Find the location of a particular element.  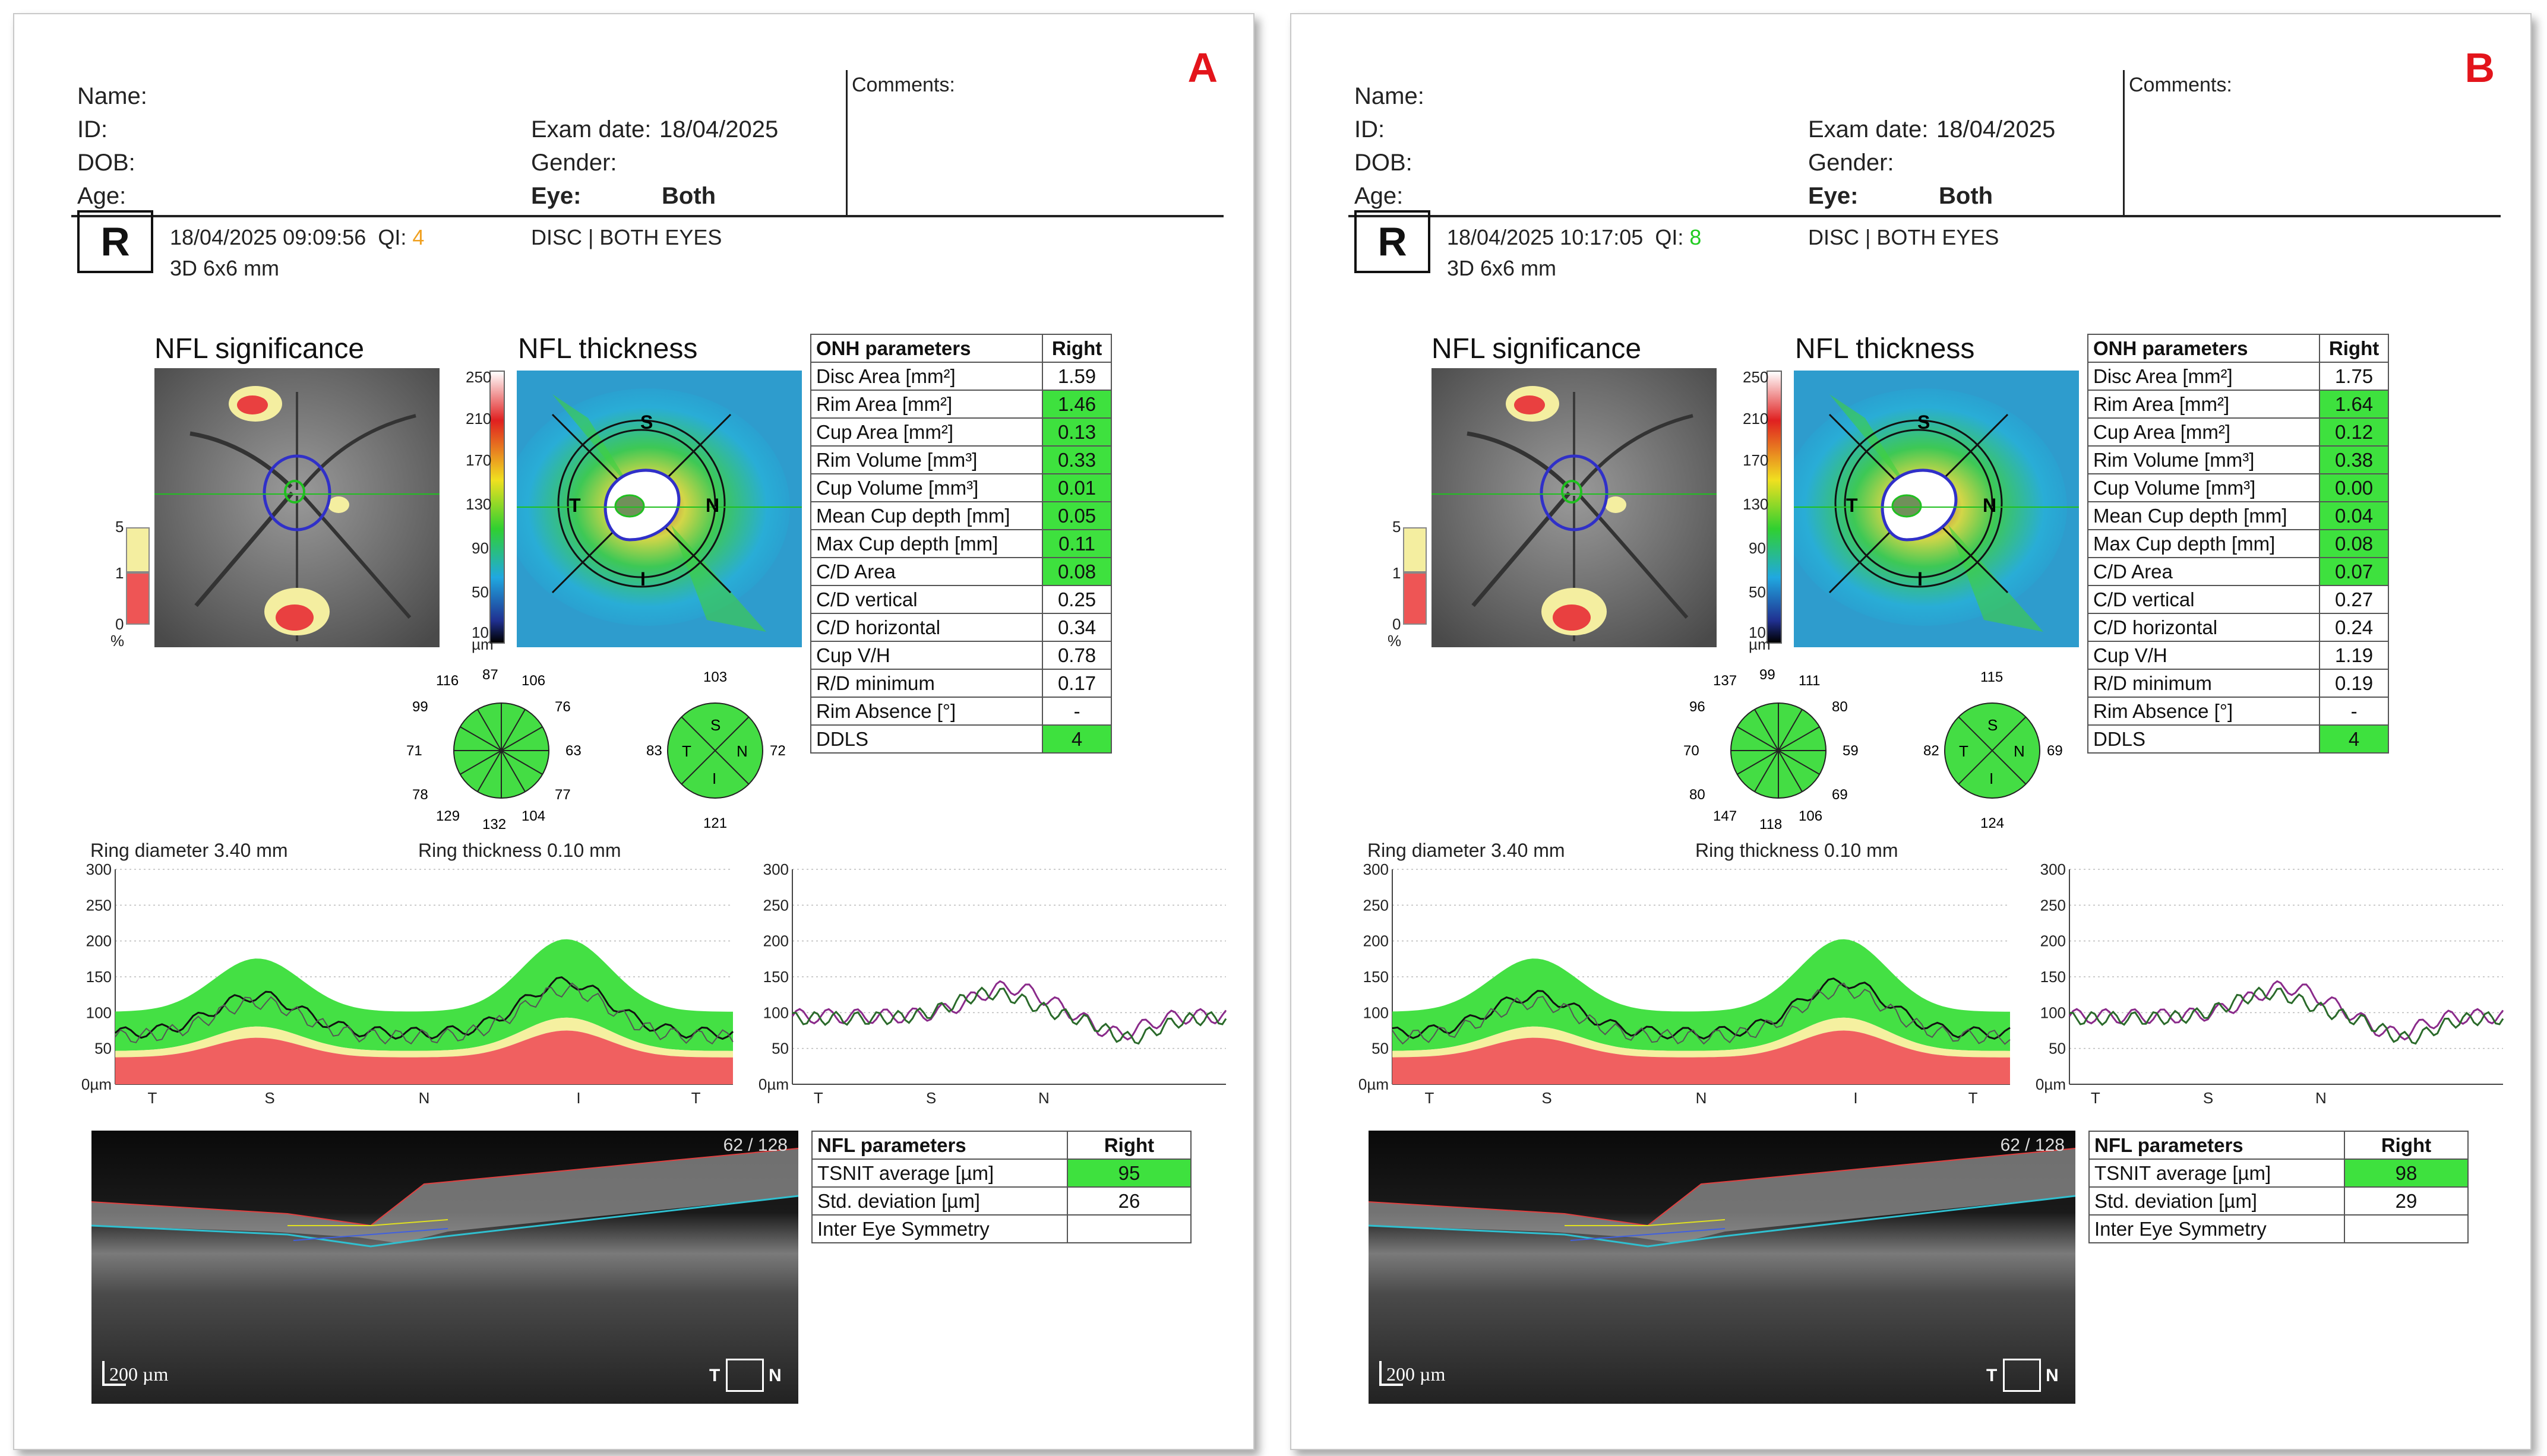

exam-date-label: Exam date: is located at coordinates (591, 129).